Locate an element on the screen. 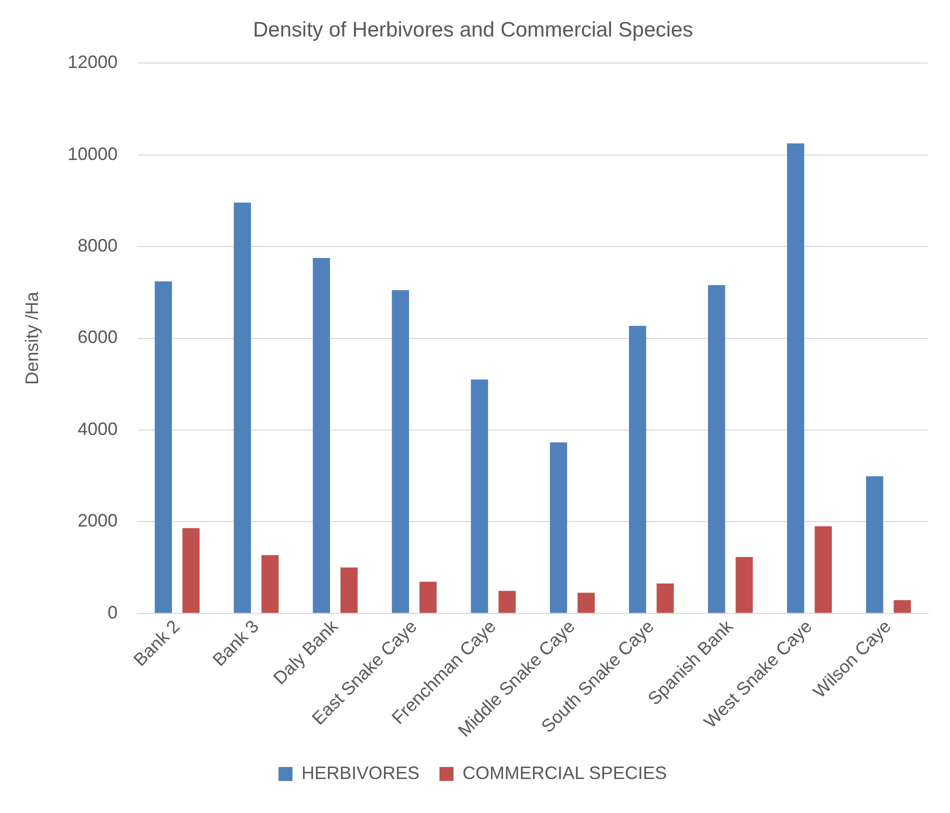  legend-label: COMMERCIAL SPECIES is located at coordinates (564, 772).